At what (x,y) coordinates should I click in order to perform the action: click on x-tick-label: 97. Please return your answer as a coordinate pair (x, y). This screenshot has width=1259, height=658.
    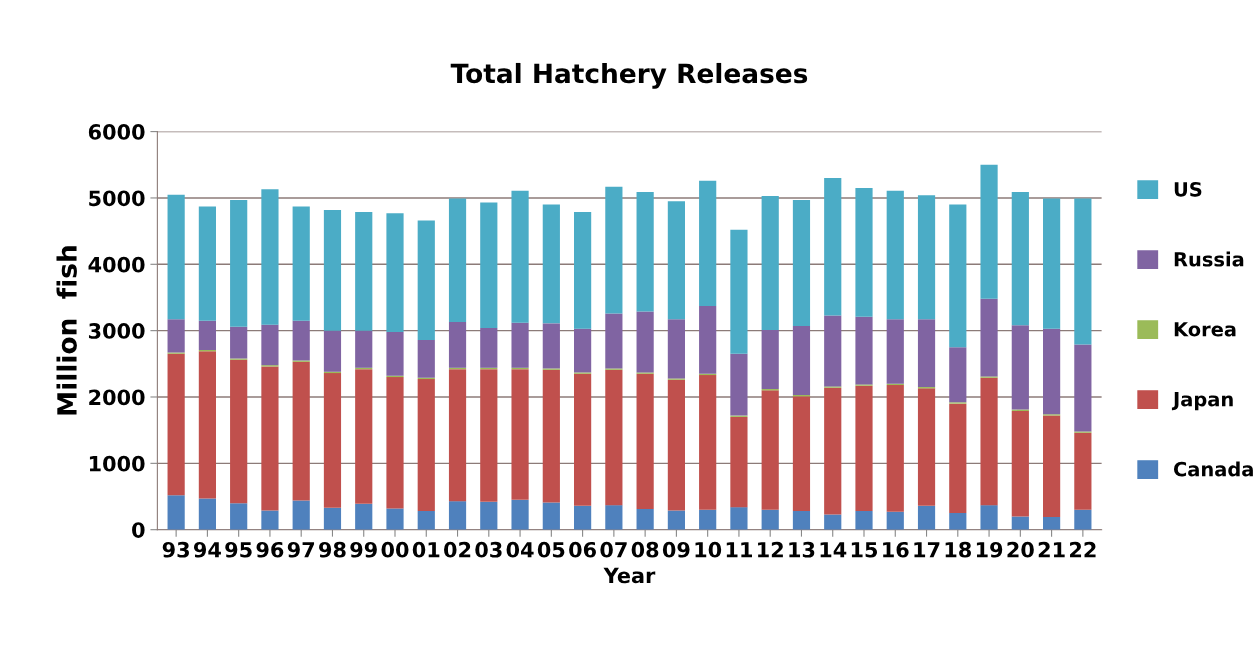
    Looking at the image, I should click on (301, 549).